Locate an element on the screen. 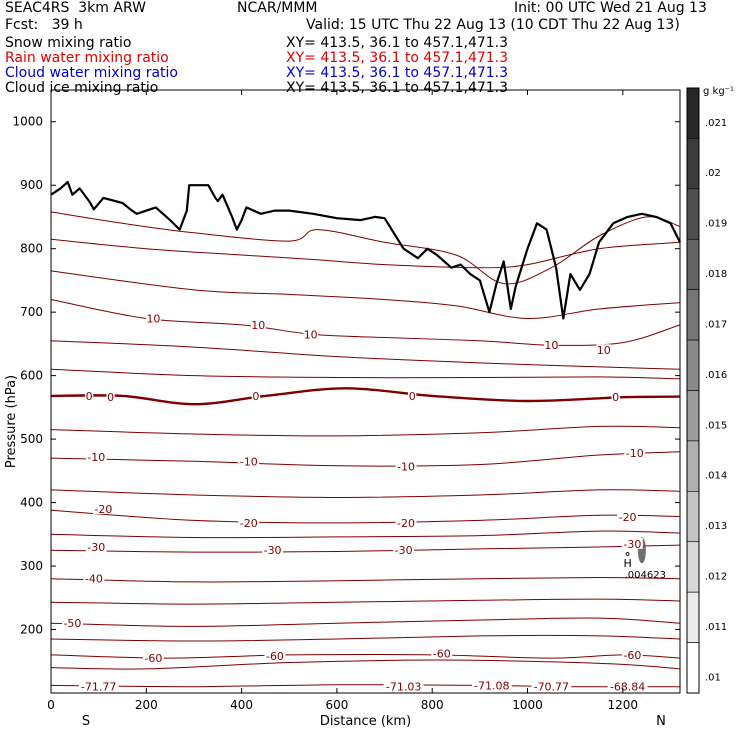 The width and height of the screenshot is (740, 740). isotherm-label-10: -40 is located at coordinates (94, 579).